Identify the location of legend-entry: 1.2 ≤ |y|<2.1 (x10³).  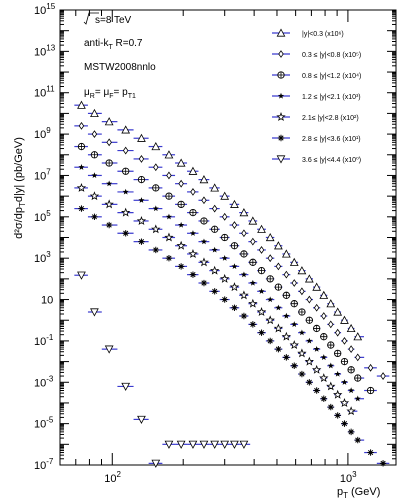
(316, 96).